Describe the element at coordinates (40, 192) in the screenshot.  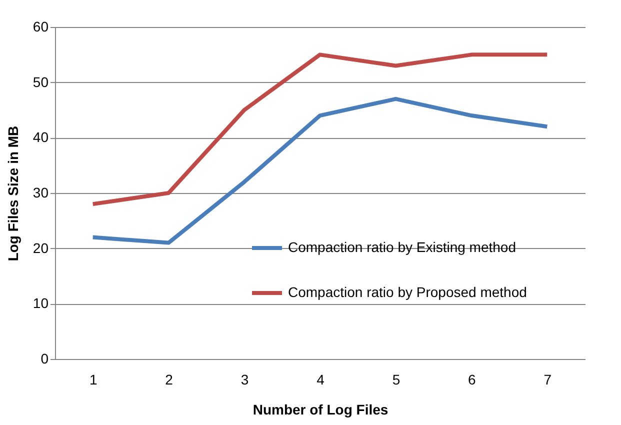
I see `y-tick-label: 30` at that location.